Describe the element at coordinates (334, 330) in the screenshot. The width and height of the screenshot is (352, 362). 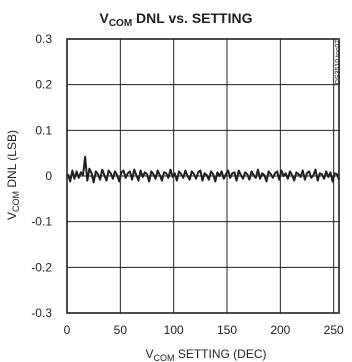
I see `x-tick-label: 250` at that location.